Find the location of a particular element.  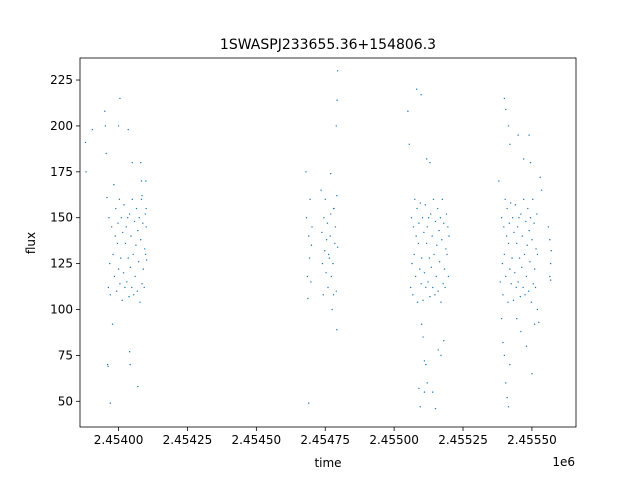

y-axis: 50 75 100 125 150 175 200 225 is located at coordinates (65, 240).